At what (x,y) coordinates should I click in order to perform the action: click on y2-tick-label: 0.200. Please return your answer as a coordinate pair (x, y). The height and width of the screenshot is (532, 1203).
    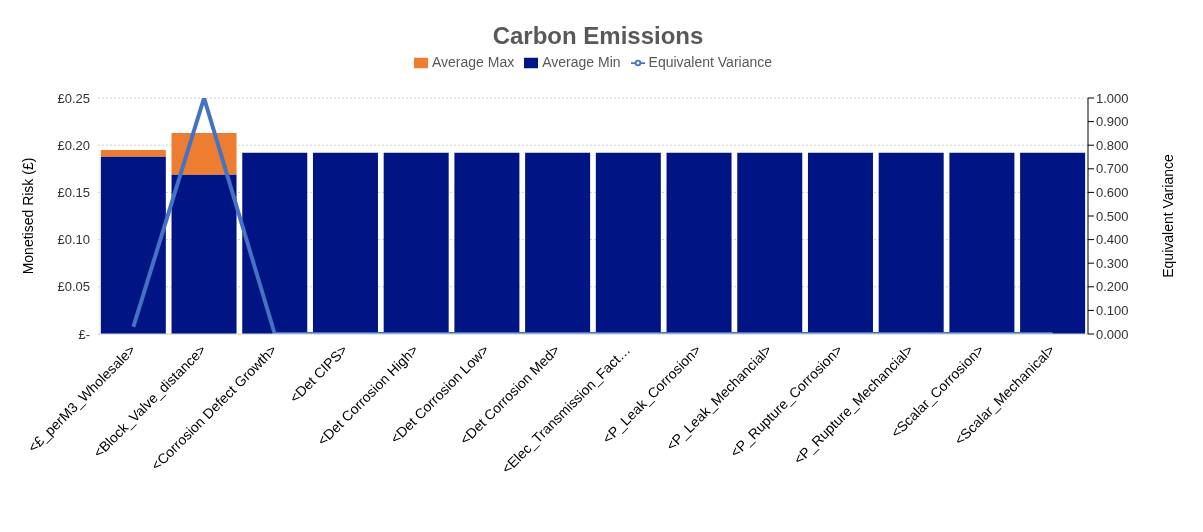
    Looking at the image, I should click on (1112, 287).